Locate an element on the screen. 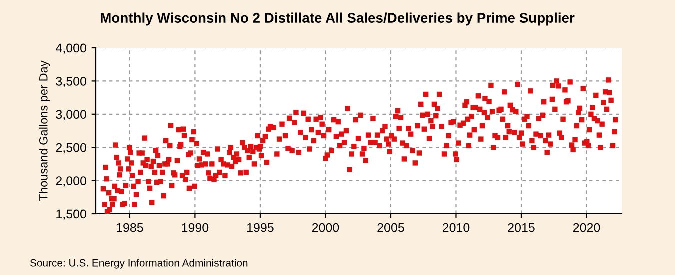  x-tick-label: 2015 is located at coordinates (521, 227).